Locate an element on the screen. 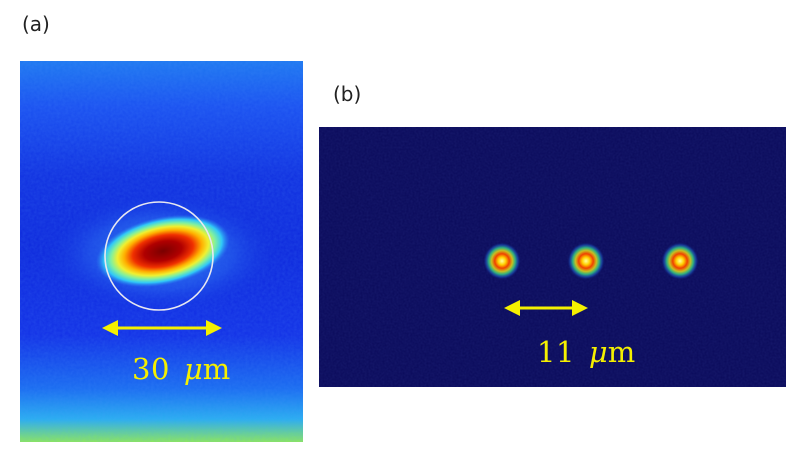  panel-b-label: (b) is located at coordinates (347, 94).